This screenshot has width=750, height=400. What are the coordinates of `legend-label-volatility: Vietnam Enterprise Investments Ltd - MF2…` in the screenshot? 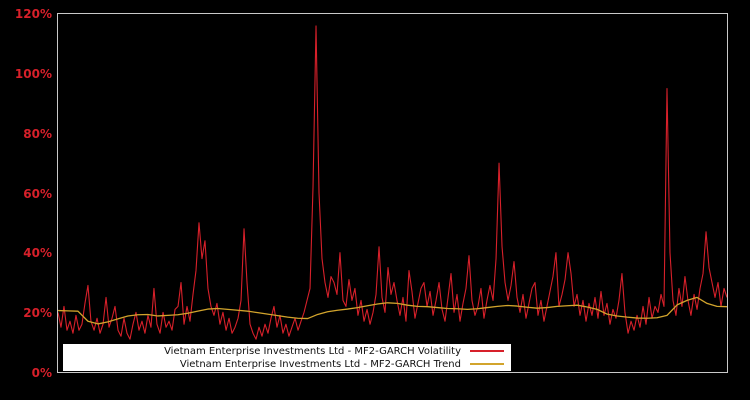 It's located at (312, 351).